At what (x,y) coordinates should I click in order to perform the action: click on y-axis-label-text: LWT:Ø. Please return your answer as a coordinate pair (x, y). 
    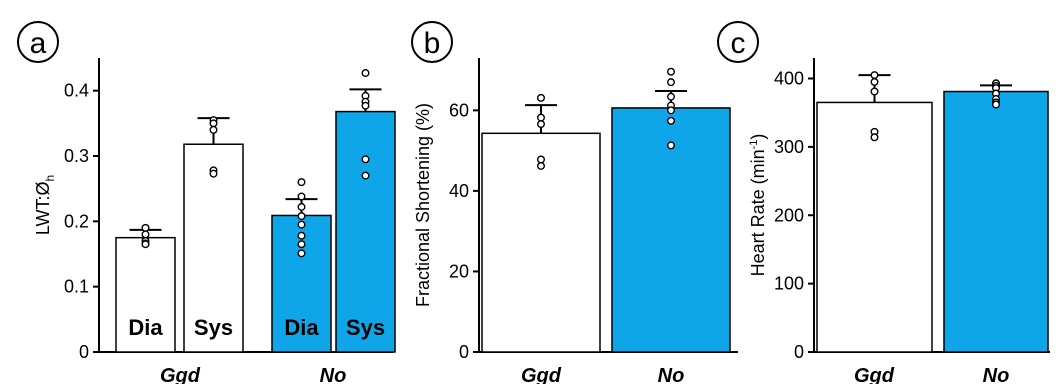
    Looking at the image, I should click on (43, 209).